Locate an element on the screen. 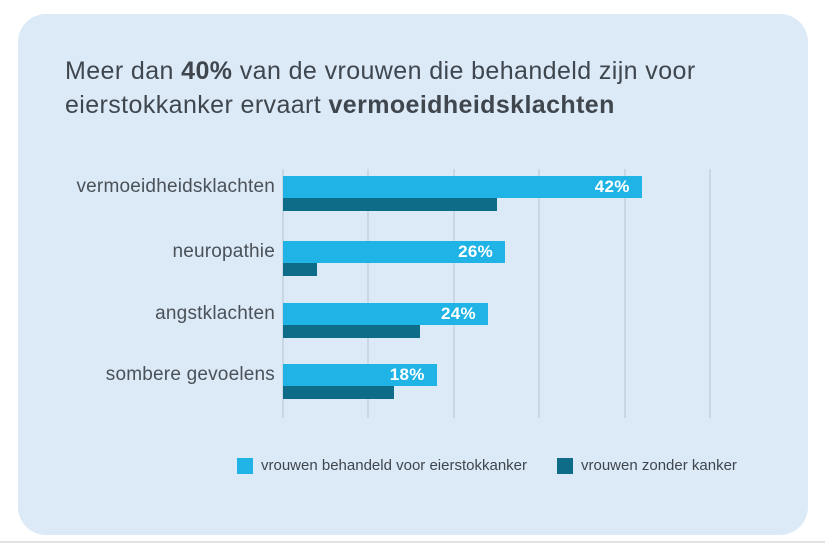 Image resolution: width=825 pixels, height=550 pixels. legend-item-control: vrouwen zonder kanker is located at coordinates (647, 465).